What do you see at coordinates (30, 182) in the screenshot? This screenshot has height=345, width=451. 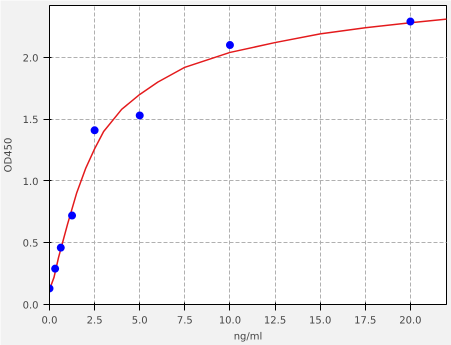 I see `y-tick-label: 1.0` at bounding box center [30, 182].